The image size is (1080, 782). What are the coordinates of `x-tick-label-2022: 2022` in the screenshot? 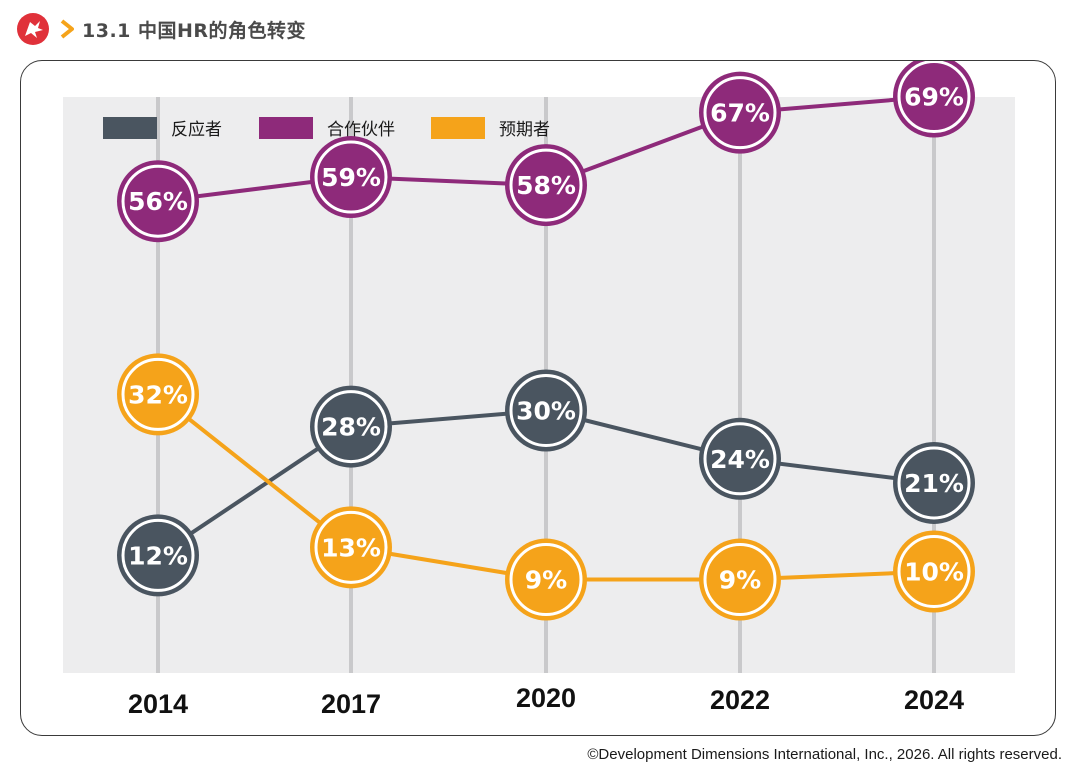 It's located at (740, 700).